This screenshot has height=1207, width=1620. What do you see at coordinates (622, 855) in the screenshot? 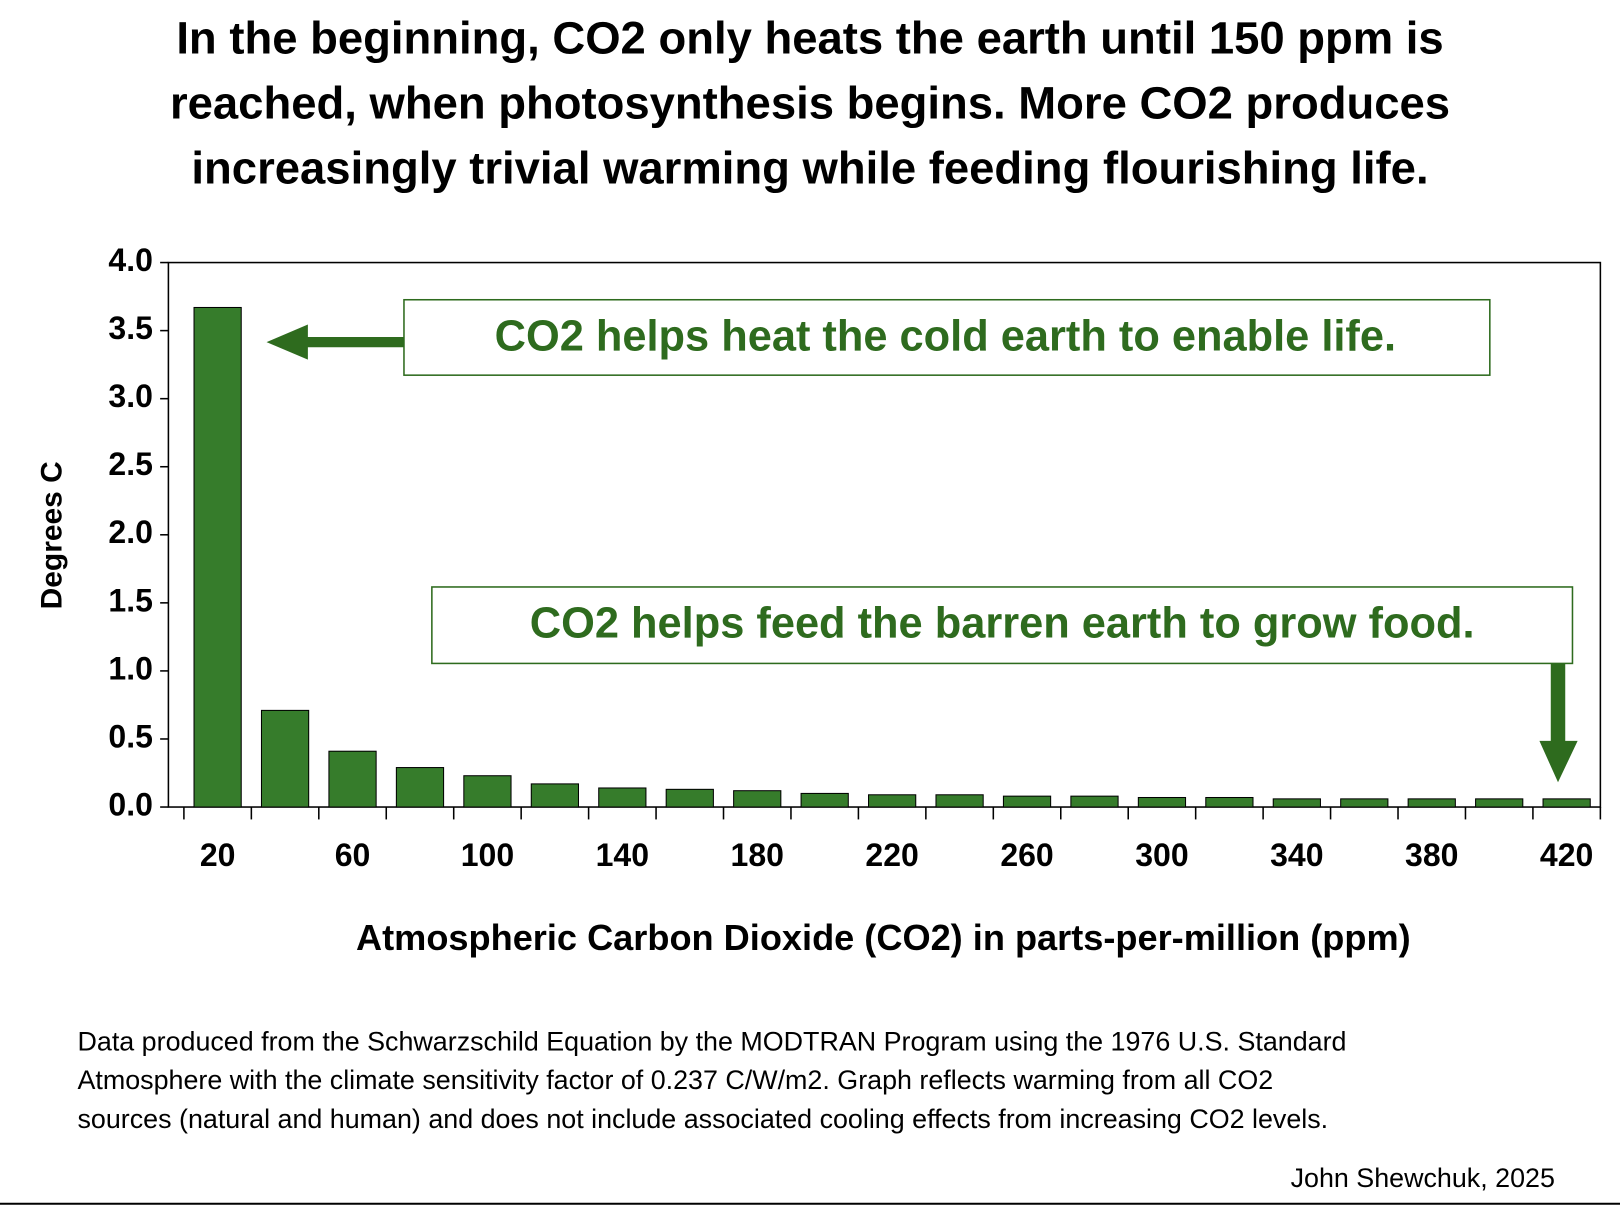
I see `x-tick-label: 140` at bounding box center [622, 855].